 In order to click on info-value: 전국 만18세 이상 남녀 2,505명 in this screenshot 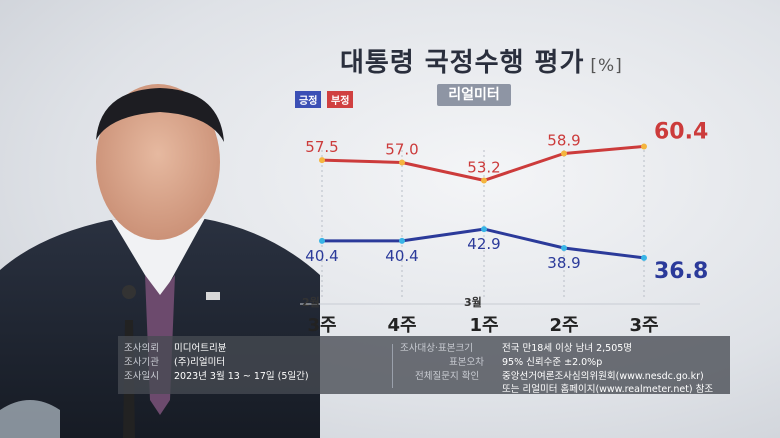, I will do `click(567, 348)`.